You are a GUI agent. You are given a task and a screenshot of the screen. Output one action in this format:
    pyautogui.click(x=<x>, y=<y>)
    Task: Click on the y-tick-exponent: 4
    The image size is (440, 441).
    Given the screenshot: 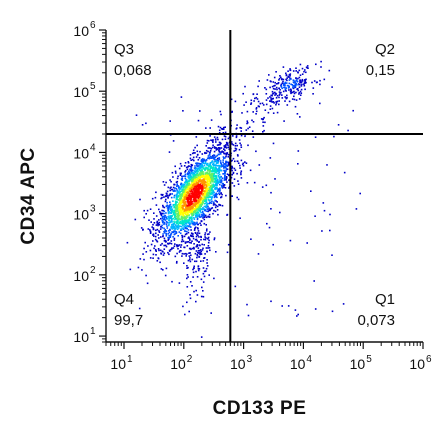 What is the action you would take?
    pyautogui.click(x=93, y=147)
    